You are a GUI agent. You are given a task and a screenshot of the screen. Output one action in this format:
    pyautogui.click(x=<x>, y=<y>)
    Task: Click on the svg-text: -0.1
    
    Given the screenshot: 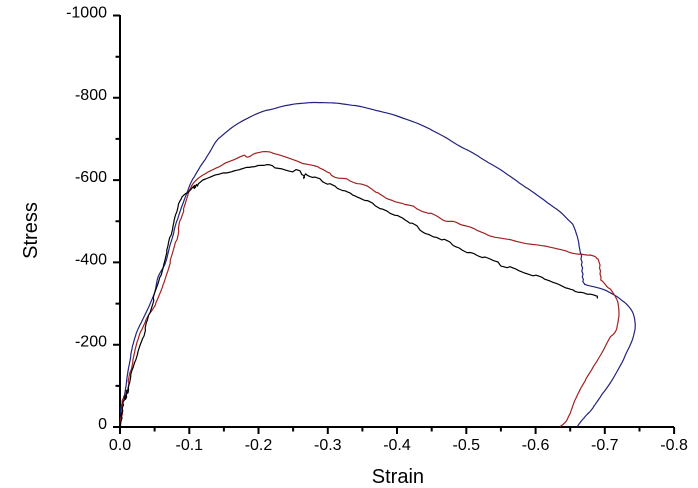 What is the action you would take?
    pyautogui.click(x=190, y=445)
    